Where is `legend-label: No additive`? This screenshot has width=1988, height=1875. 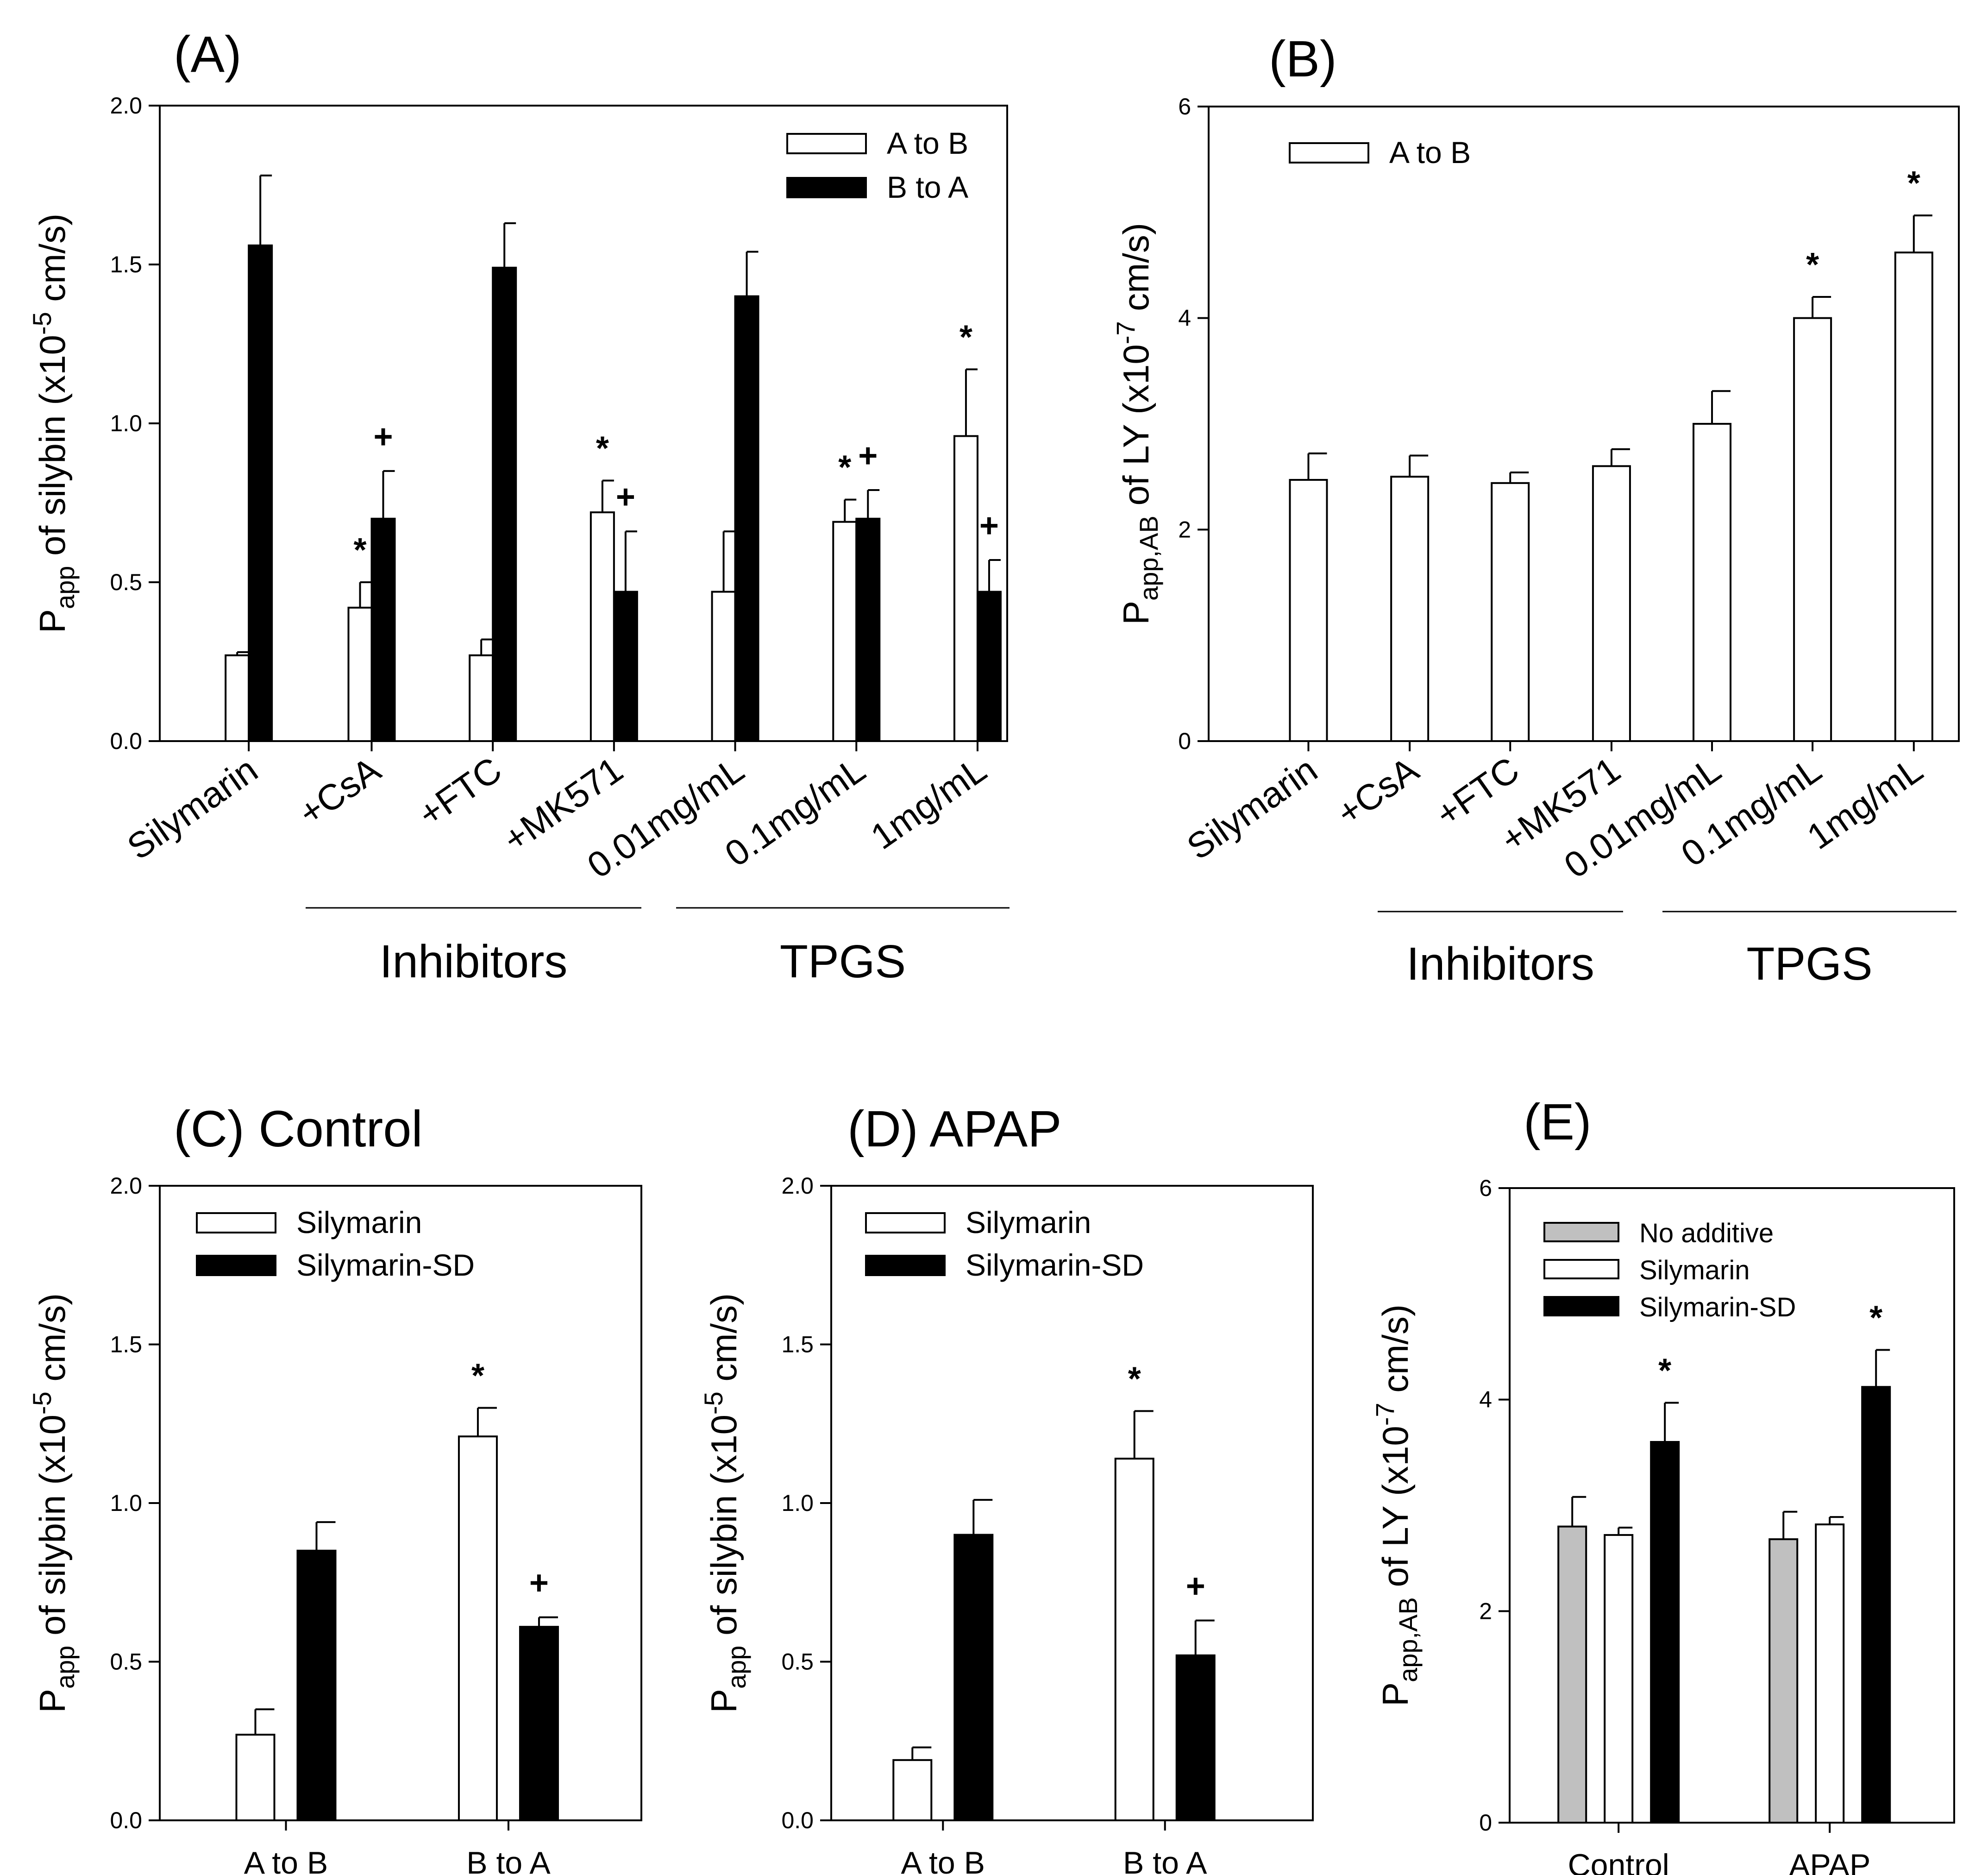 legend-label: No additive is located at coordinates (1706, 1233).